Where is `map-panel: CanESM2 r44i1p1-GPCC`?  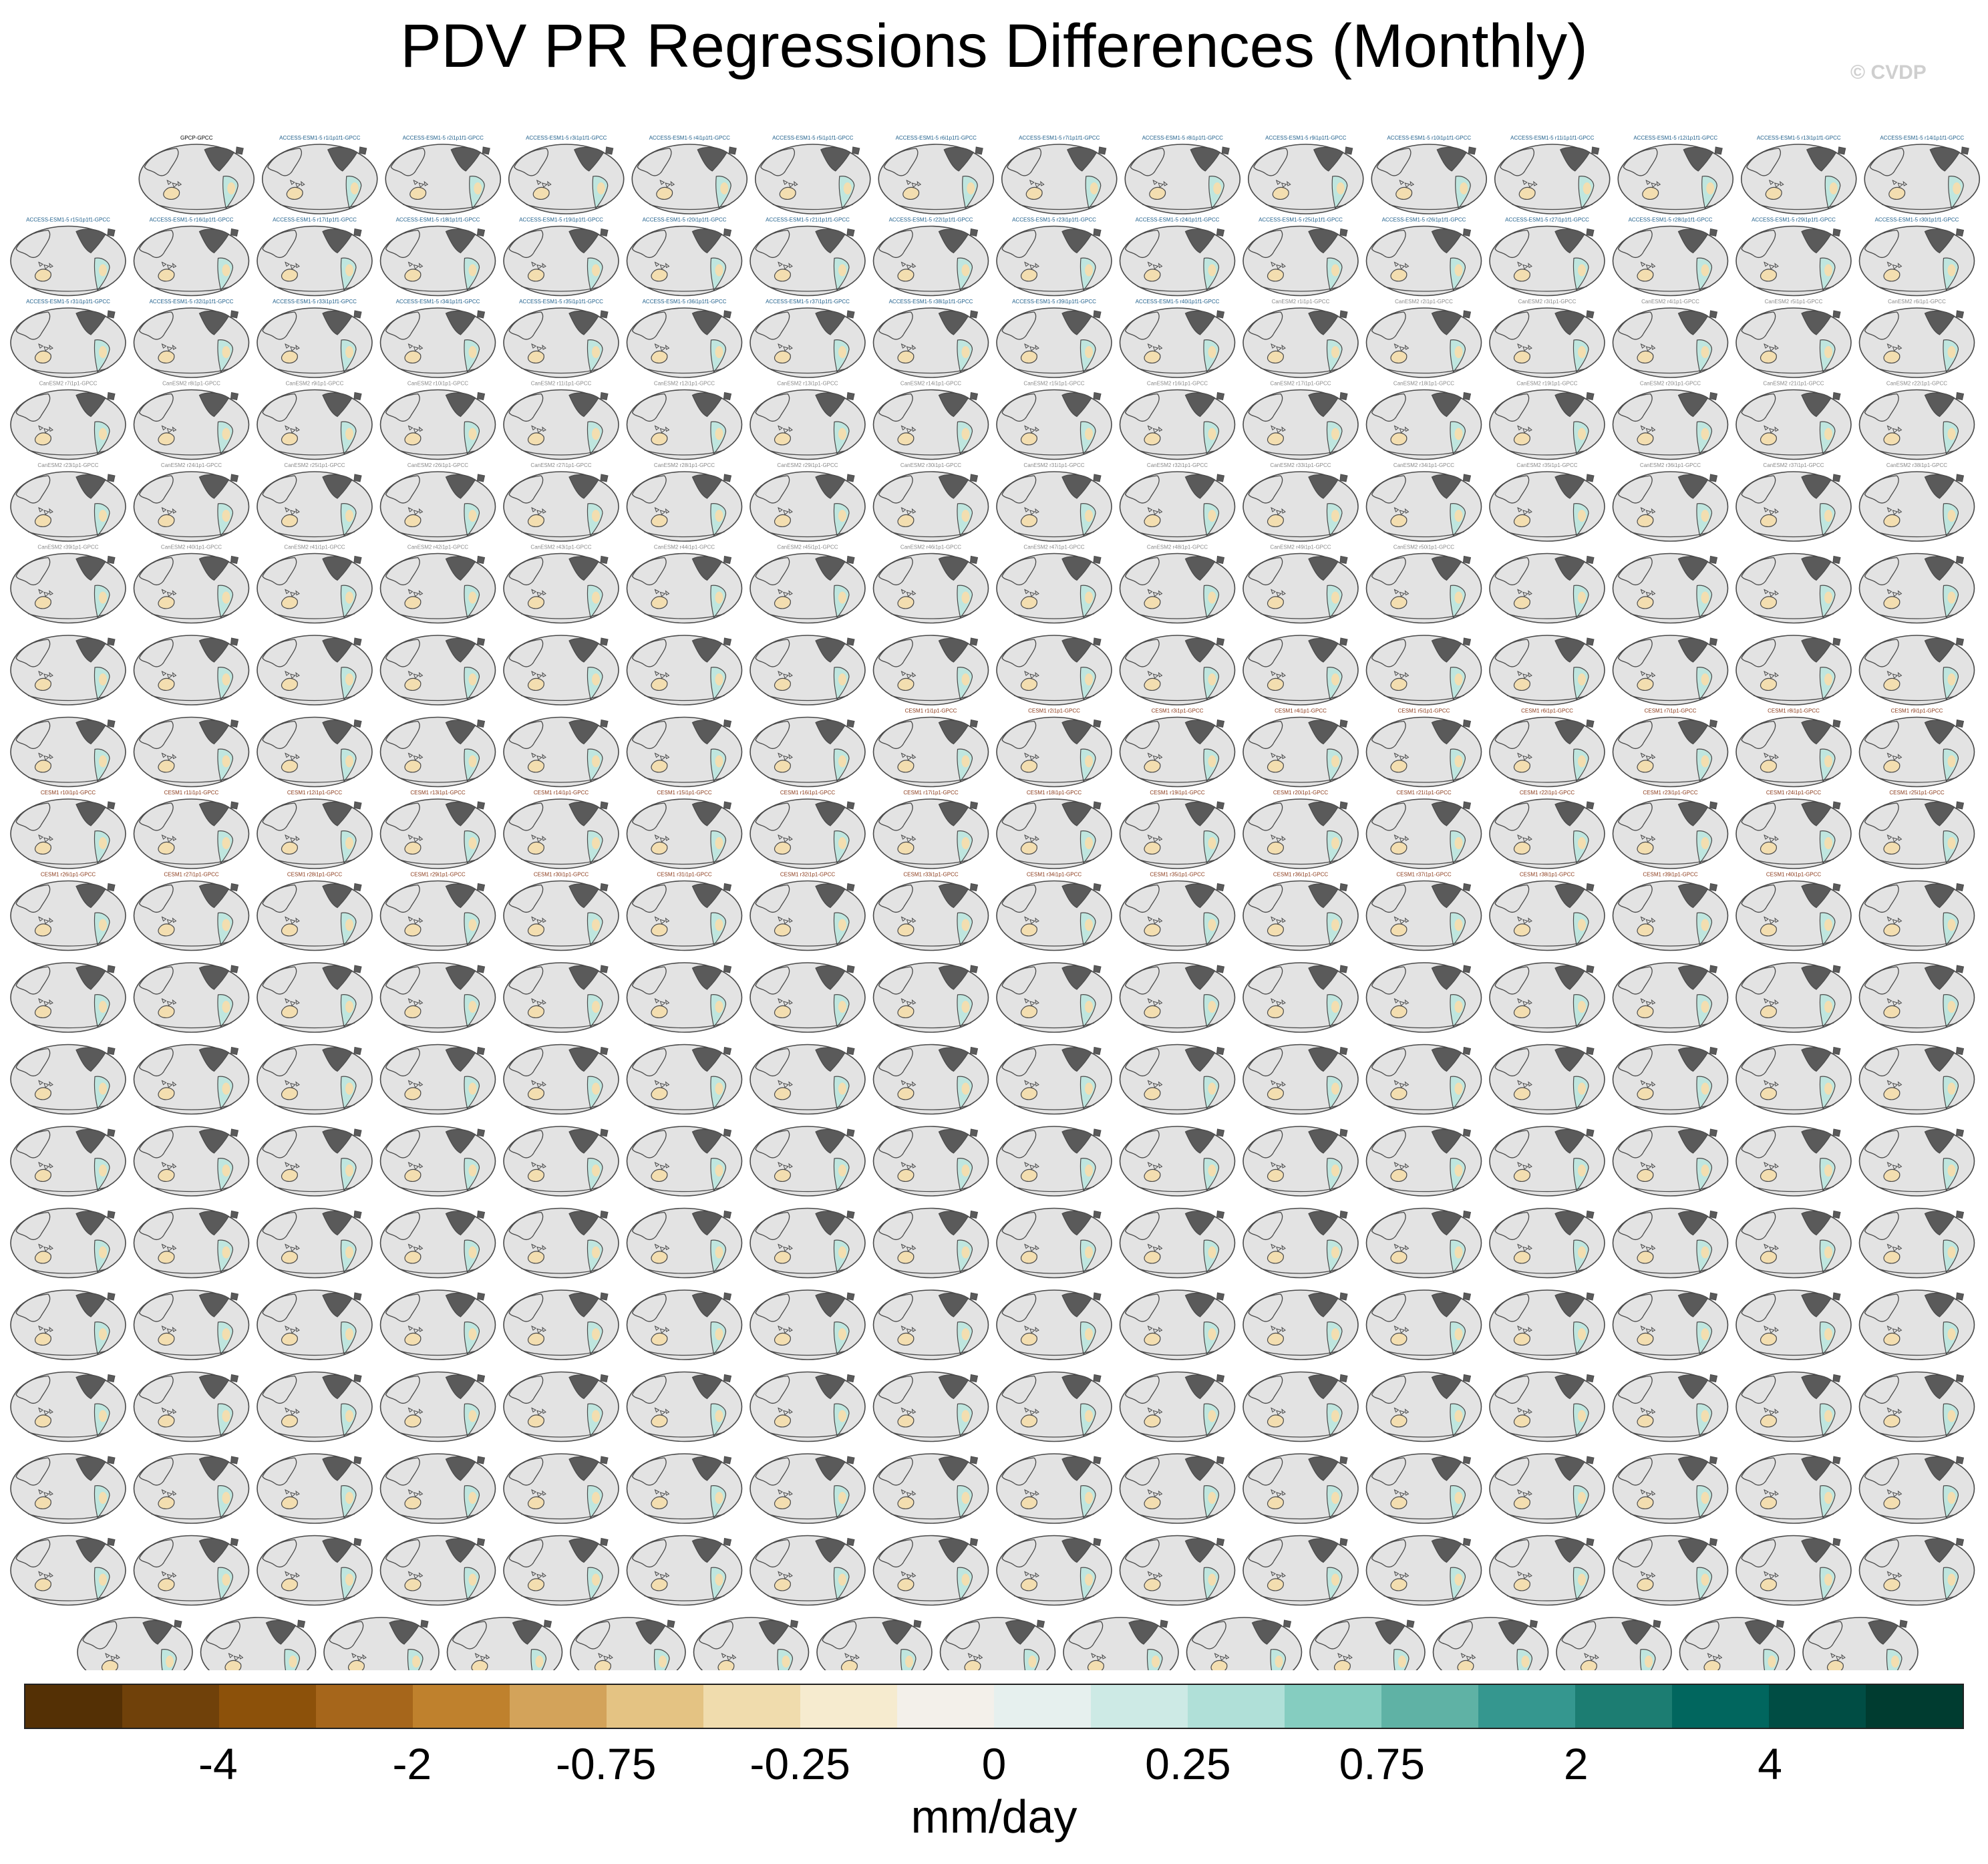 map-panel: CanESM2 r44i1p1-GPCC is located at coordinates (684, 584).